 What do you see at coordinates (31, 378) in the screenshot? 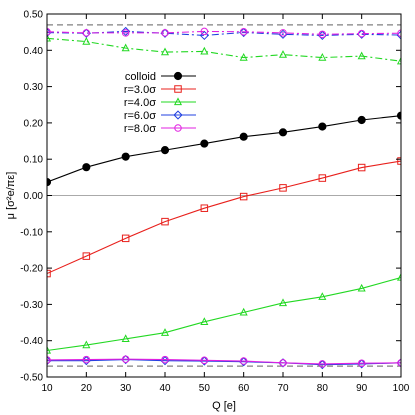
I see `y-tick-label: -0.50` at bounding box center [31, 378].